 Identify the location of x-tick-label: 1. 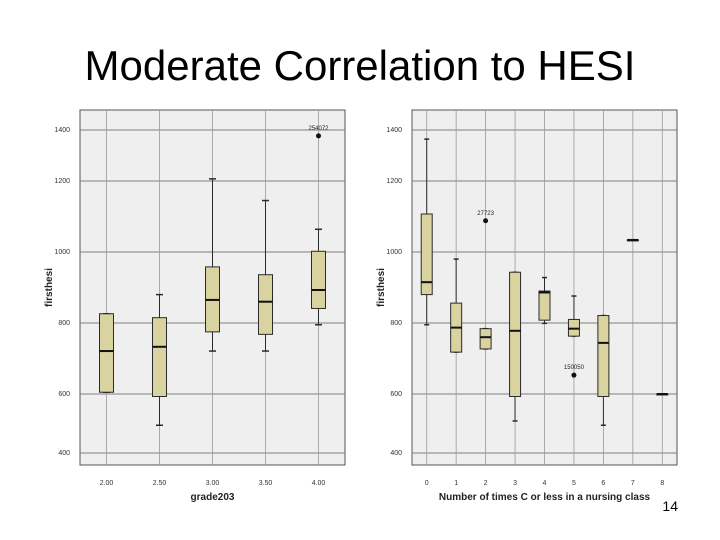
(456, 483).